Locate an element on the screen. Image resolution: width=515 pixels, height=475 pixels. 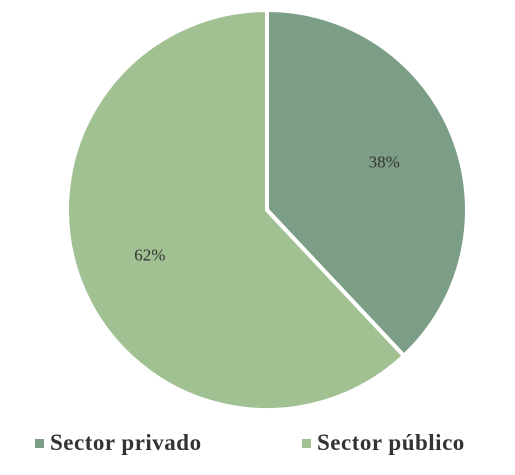
legend-swatch-sector-privado is located at coordinates (39, 443).